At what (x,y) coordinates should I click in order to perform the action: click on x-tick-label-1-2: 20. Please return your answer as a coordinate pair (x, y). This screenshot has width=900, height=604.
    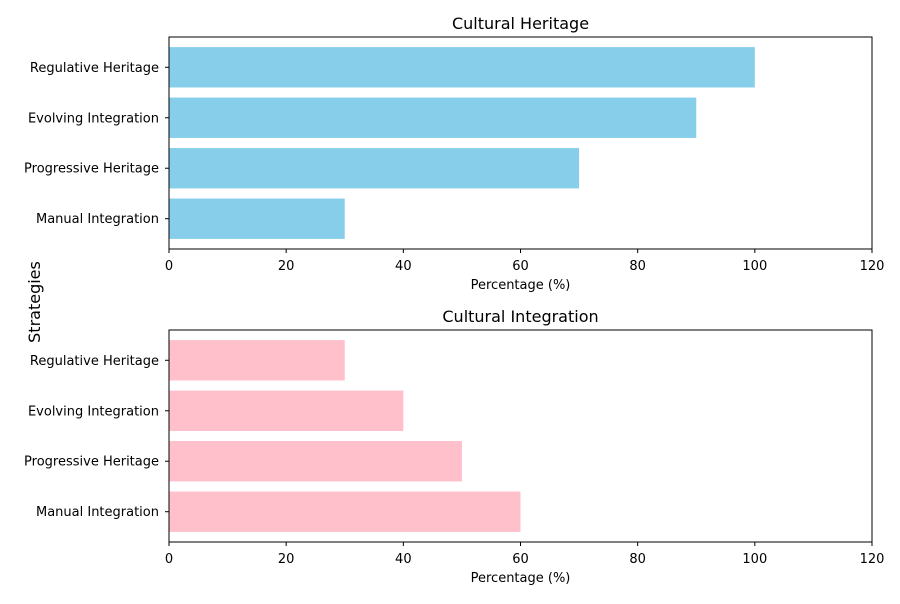
    Looking at the image, I should click on (286, 266).